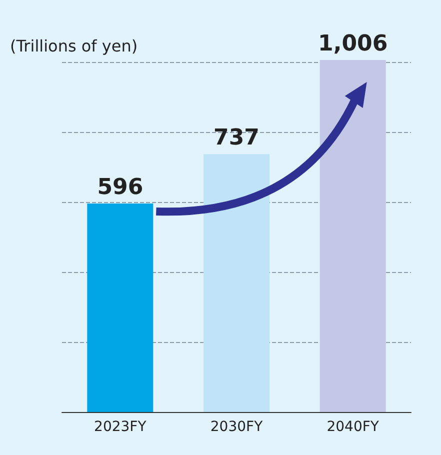 The width and height of the screenshot is (441, 455). What do you see at coordinates (120, 187) in the screenshot?
I see `data-label: 596` at bounding box center [120, 187].